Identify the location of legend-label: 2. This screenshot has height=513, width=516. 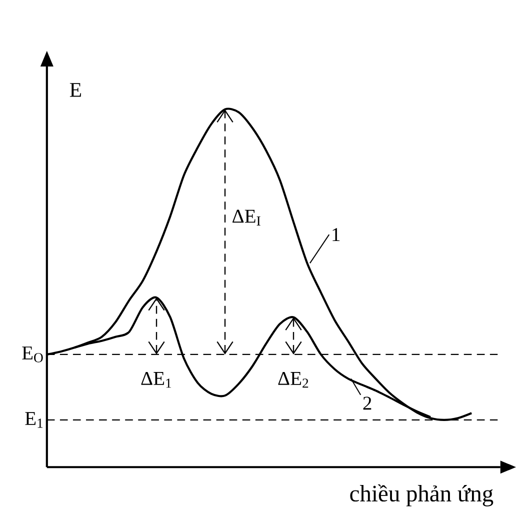
(367, 403).